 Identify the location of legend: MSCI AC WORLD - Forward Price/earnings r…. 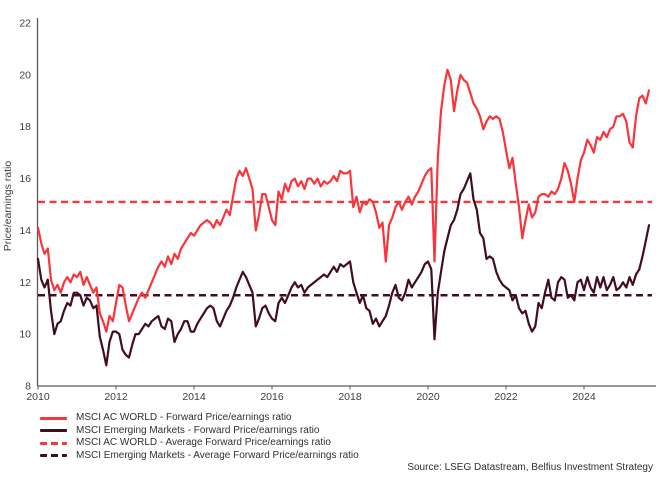
(199, 437).